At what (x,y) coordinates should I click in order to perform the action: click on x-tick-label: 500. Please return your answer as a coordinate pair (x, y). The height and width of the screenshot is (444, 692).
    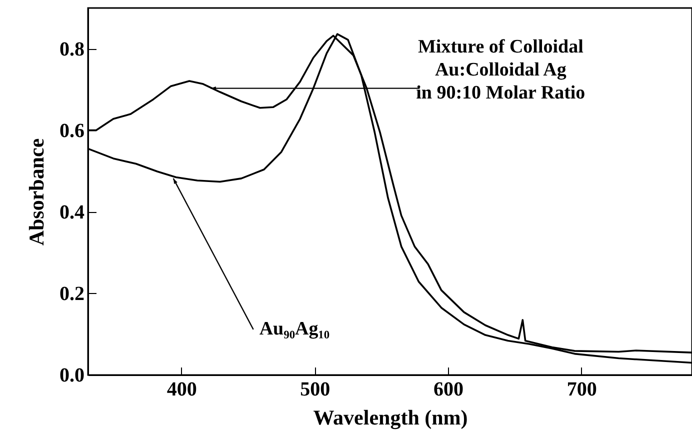
    Looking at the image, I should click on (315, 389).